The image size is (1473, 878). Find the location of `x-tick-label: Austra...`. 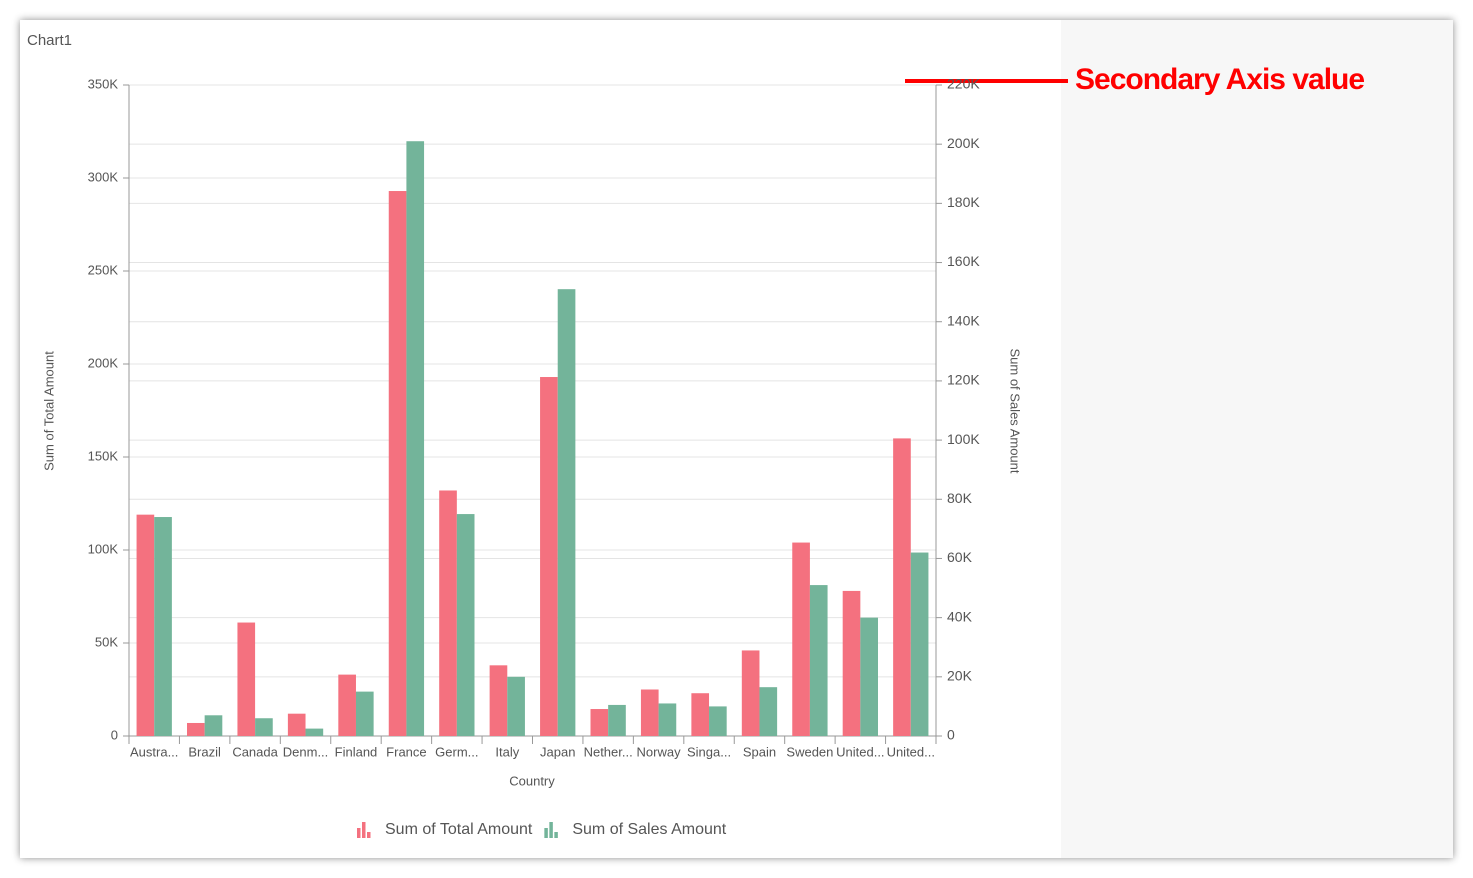

x-tick-label: Austra... is located at coordinates (154, 751).